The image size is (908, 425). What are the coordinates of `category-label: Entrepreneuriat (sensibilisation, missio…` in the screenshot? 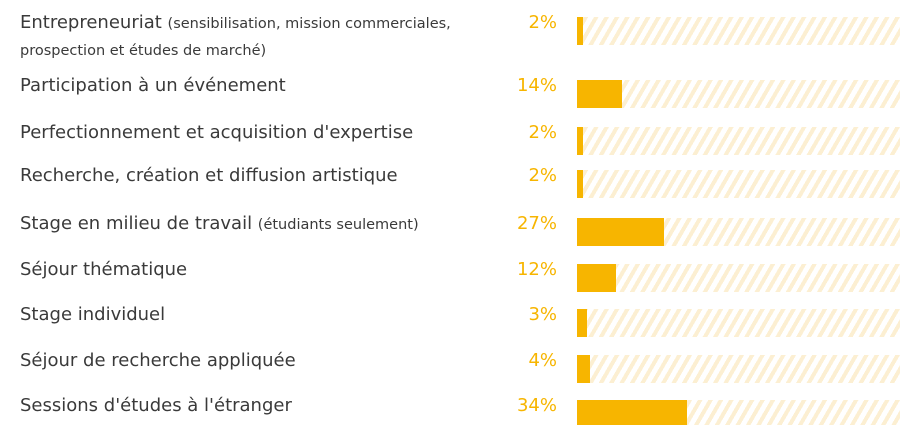 It's located at (235, 35).